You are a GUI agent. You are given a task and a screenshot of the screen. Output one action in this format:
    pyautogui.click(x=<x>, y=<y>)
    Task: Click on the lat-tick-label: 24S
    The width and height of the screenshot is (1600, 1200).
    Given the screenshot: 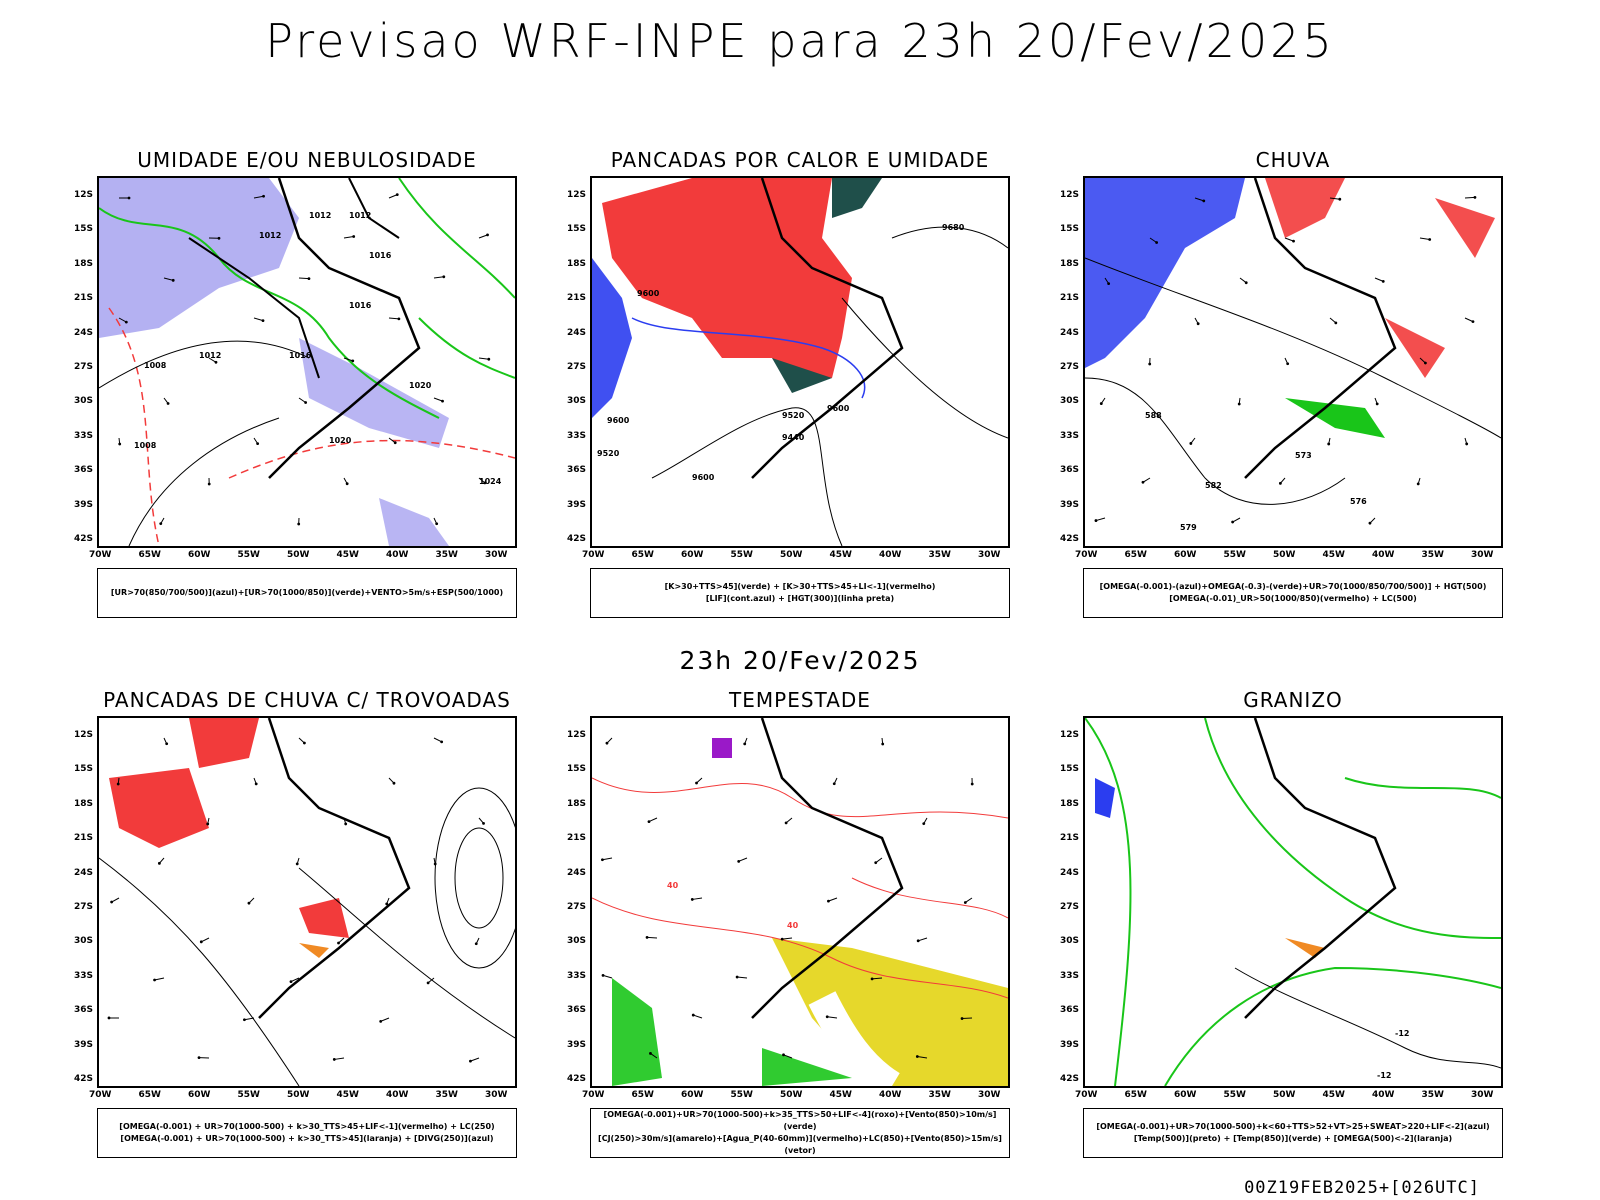 What is the action you would take?
    pyautogui.click(x=576, y=332)
    